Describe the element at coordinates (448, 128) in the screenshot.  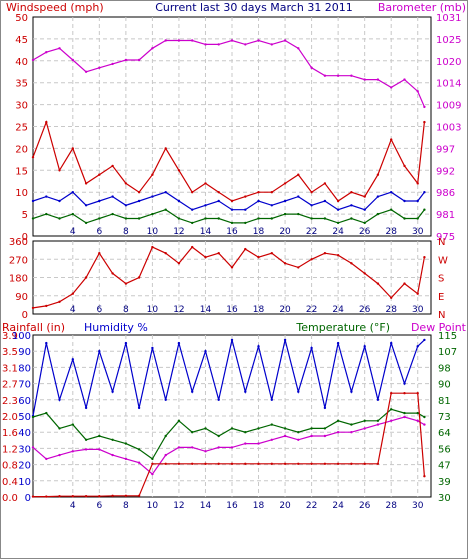
I see `barometer-tick-label: 1003` at that location.